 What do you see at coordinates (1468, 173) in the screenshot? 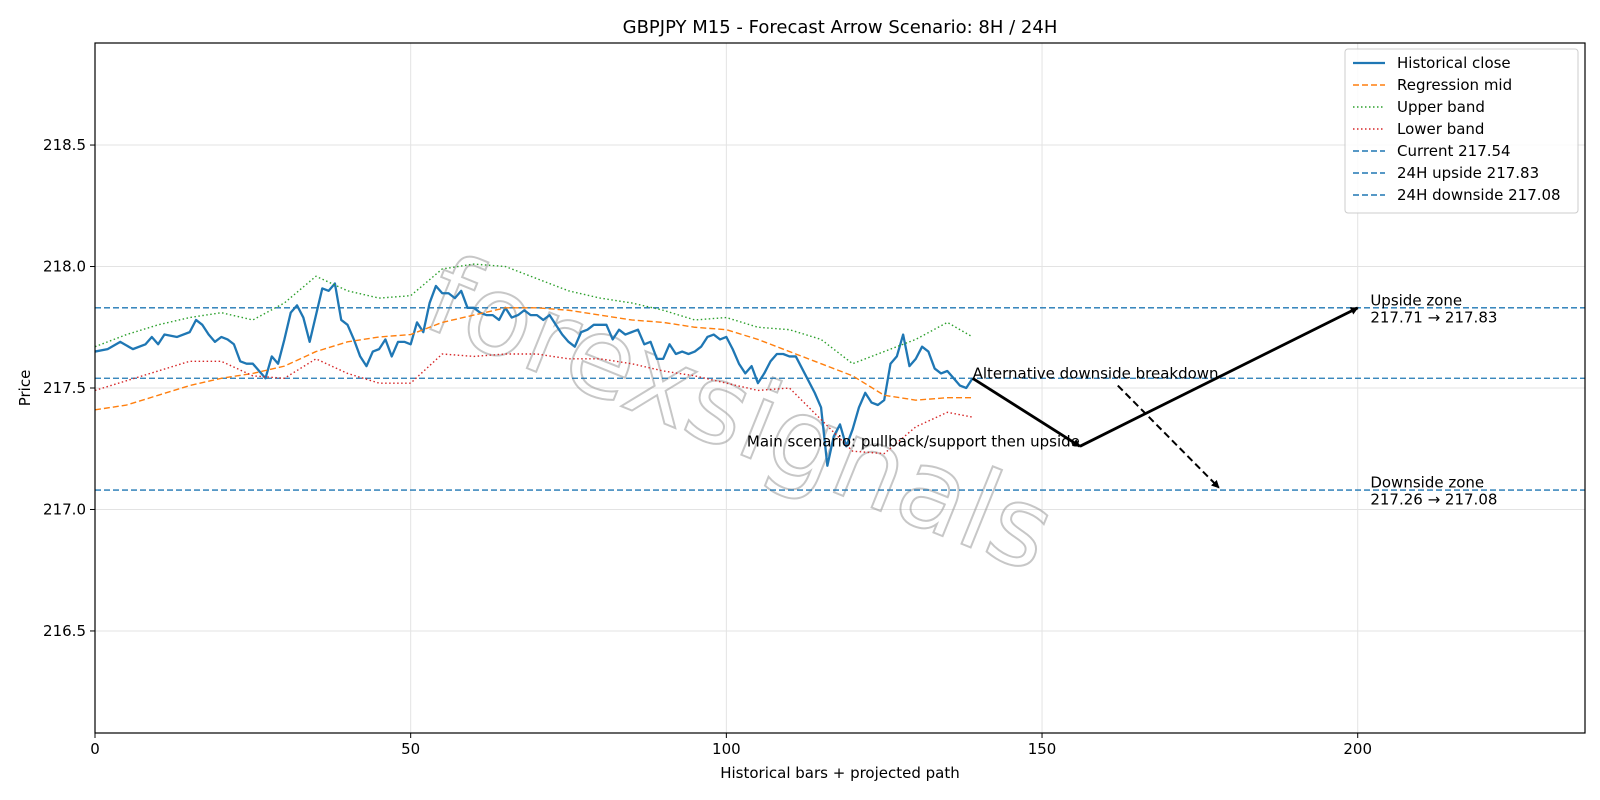
I see `legend-label-5: 24H upside 217.83` at bounding box center [1468, 173].